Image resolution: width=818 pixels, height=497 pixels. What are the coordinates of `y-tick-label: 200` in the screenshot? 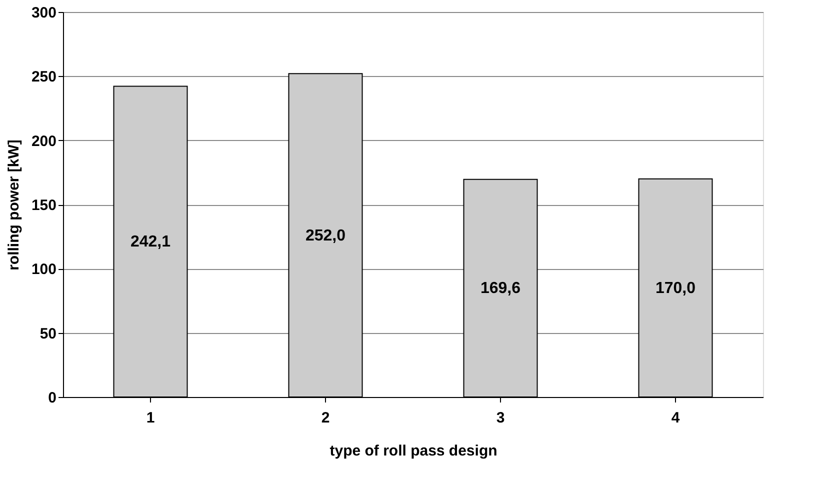 It's located at (43, 141).